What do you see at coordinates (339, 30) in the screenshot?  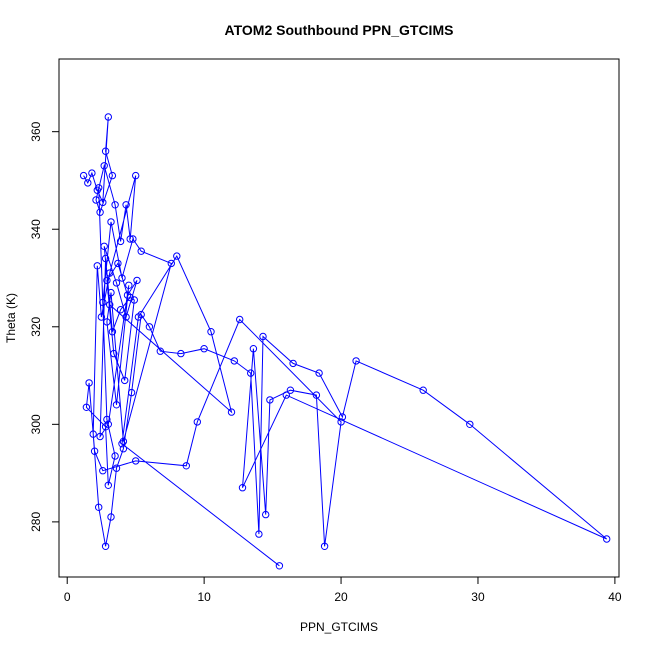 I see `chart-title: ATOM2 Southbound PPN_GTCIMS` at bounding box center [339, 30].